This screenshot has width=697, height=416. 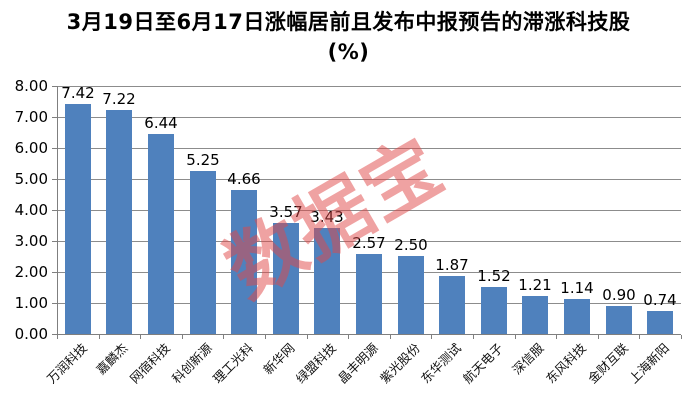 I want to click on bar-value-label: 0.74, so click(x=660, y=300).